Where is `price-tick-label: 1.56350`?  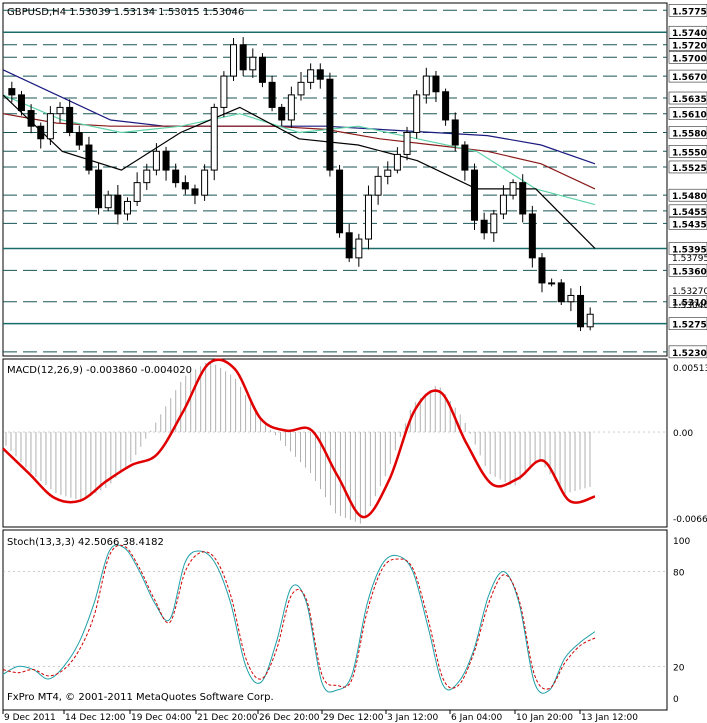 price-tick-label: 1.56350 is located at coordinates (689, 100).